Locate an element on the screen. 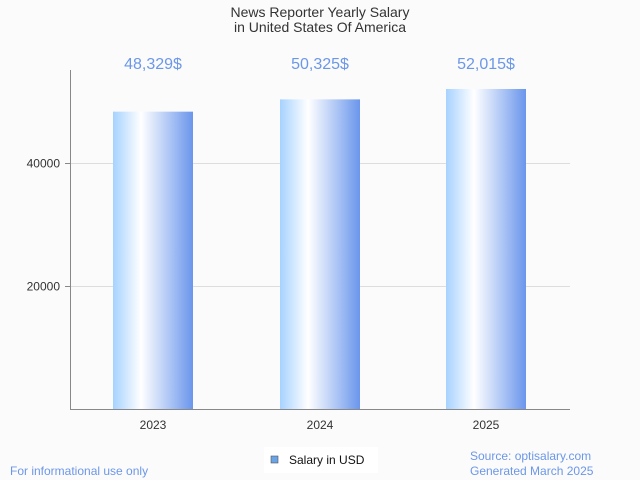  data-label: 48,329$ is located at coordinates (153, 64).